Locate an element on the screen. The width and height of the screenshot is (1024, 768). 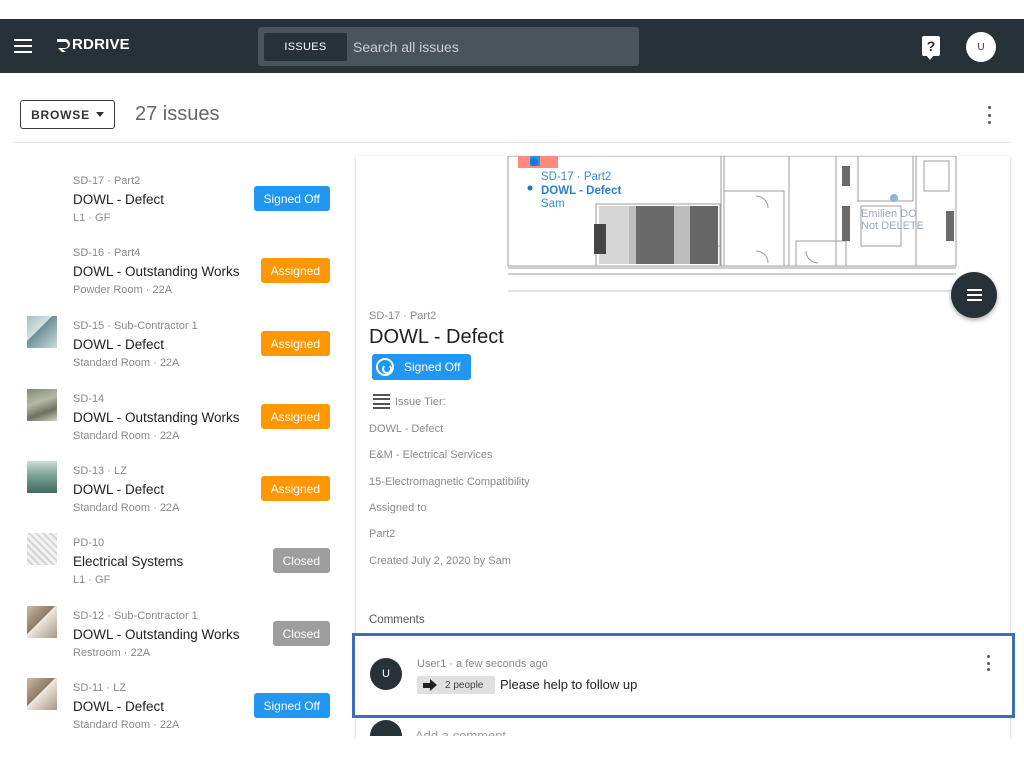
issue-id: PD-10 is located at coordinates (89, 543).